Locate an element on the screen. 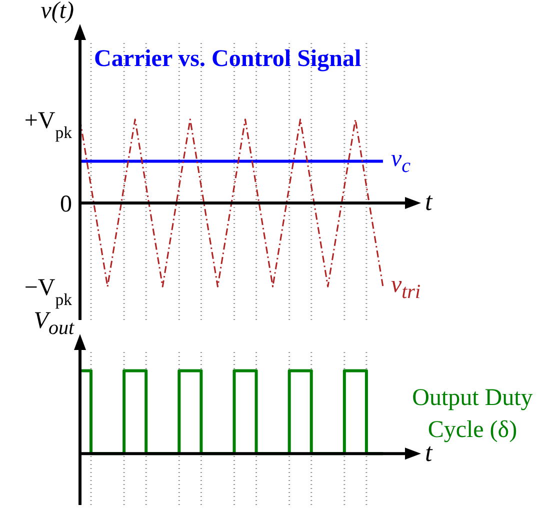  y-axis-title: v(t) is located at coordinates (57, 13).